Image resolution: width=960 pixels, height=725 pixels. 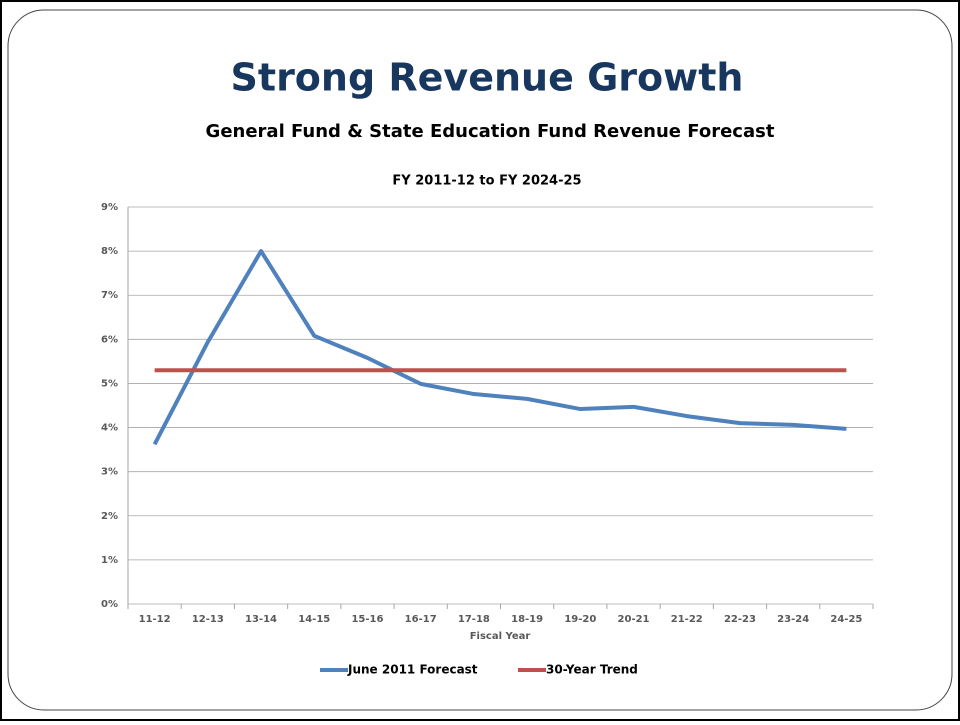 What do you see at coordinates (500, 636) in the screenshot?
I see `x-axis-label: Fiscal Year` at bounding box center [500, 636].